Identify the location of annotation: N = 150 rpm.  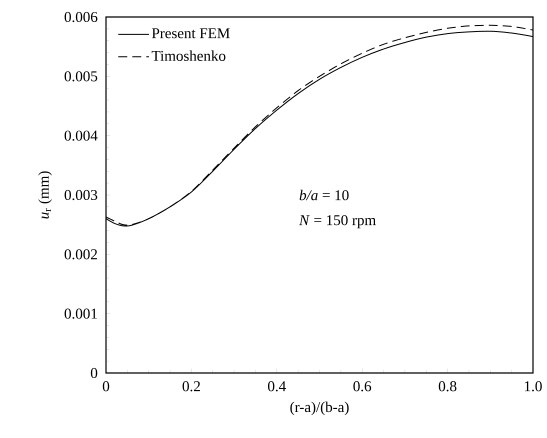
(337, 221).